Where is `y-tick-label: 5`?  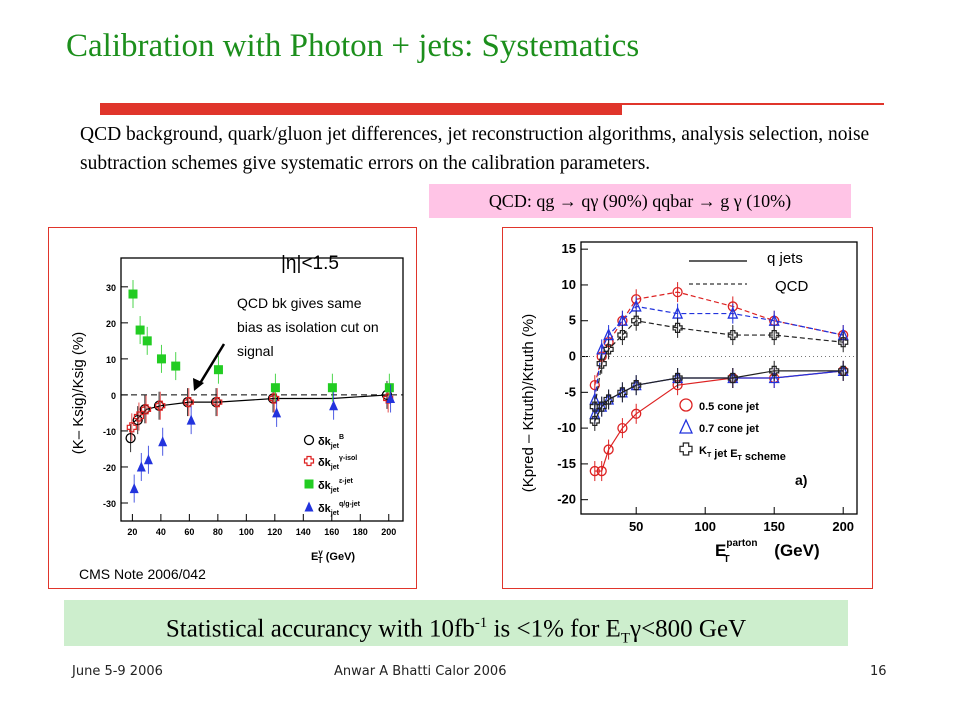
y-tick-label: 5 is located at coordinates (572, 320).